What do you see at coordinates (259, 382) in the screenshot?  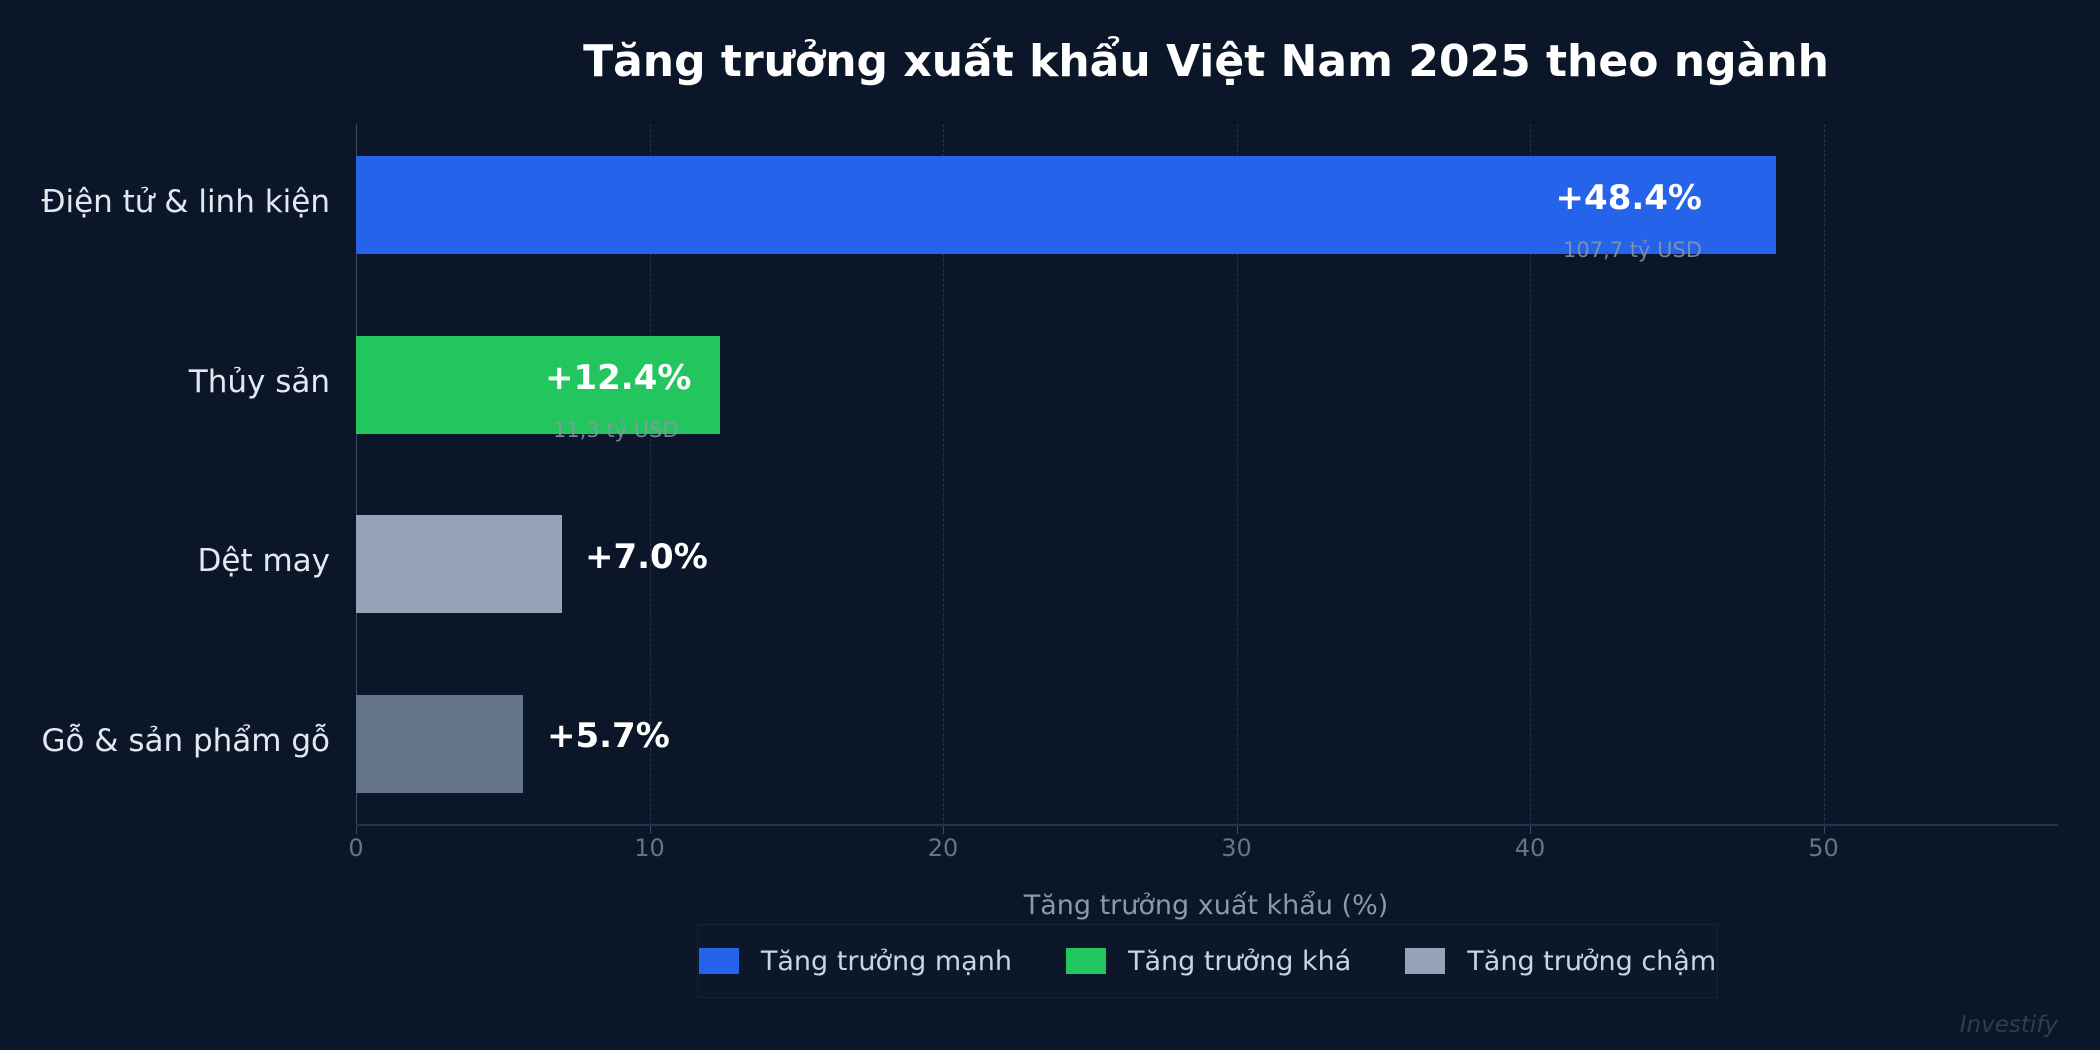 I see `category-label: Thủy sản` at bounding box center [259, 382].